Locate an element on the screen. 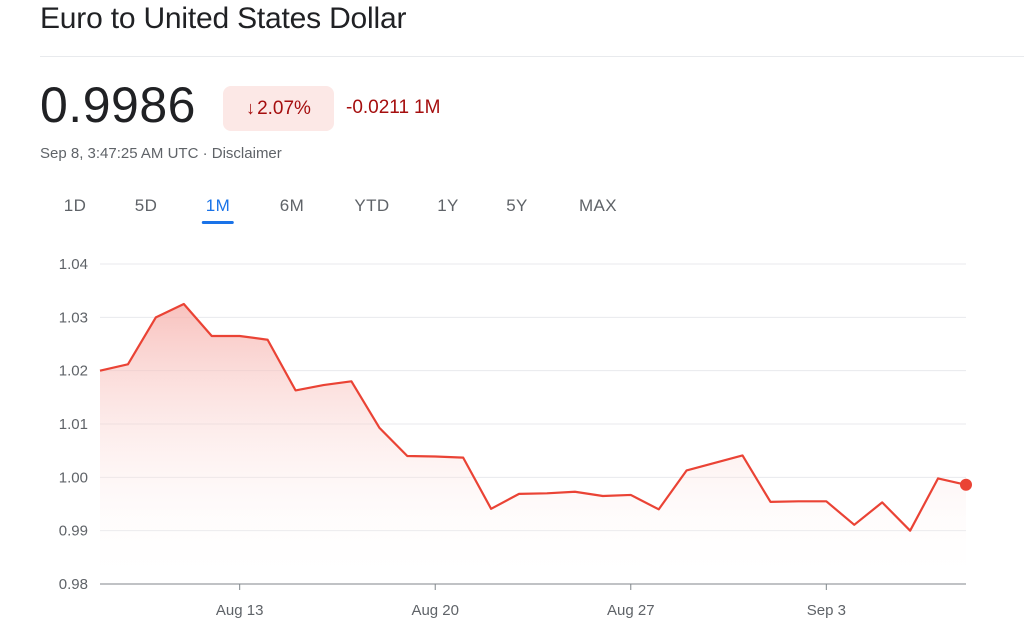 The width and height of the screenshot is (1024, 632). arrow-down-icon: ↓ is located at coordinates (251, 108).